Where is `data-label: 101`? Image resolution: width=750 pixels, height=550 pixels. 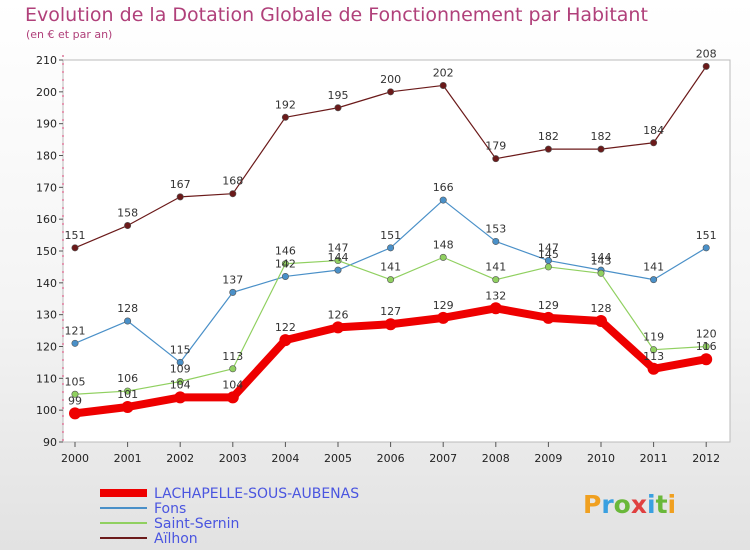
data-label: 101 is located at coordinates (127, 394).